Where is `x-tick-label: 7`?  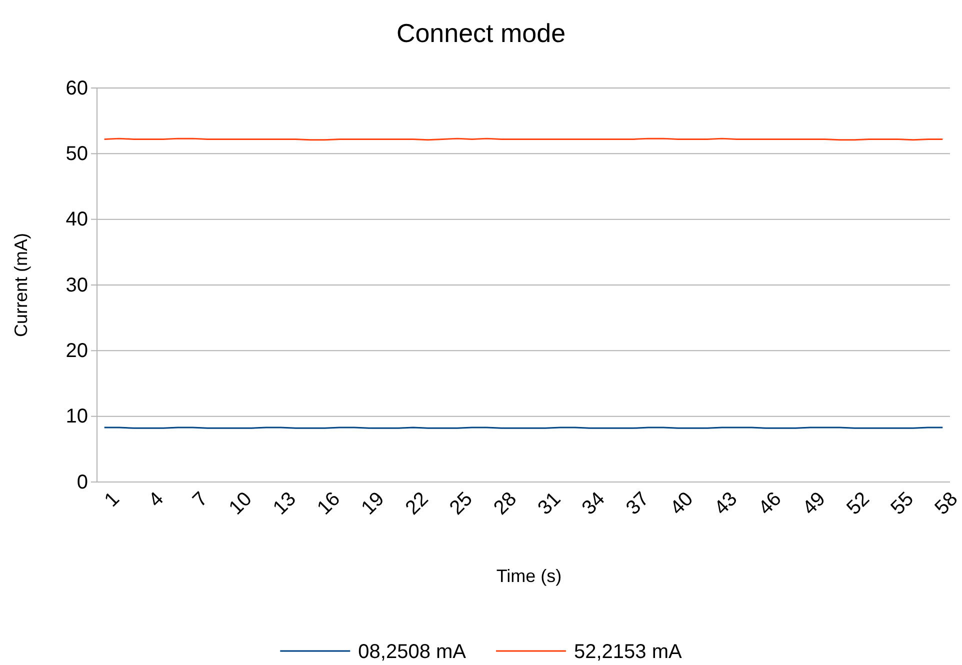 x-tick-label: 7 is located at coordinates (200, 500).